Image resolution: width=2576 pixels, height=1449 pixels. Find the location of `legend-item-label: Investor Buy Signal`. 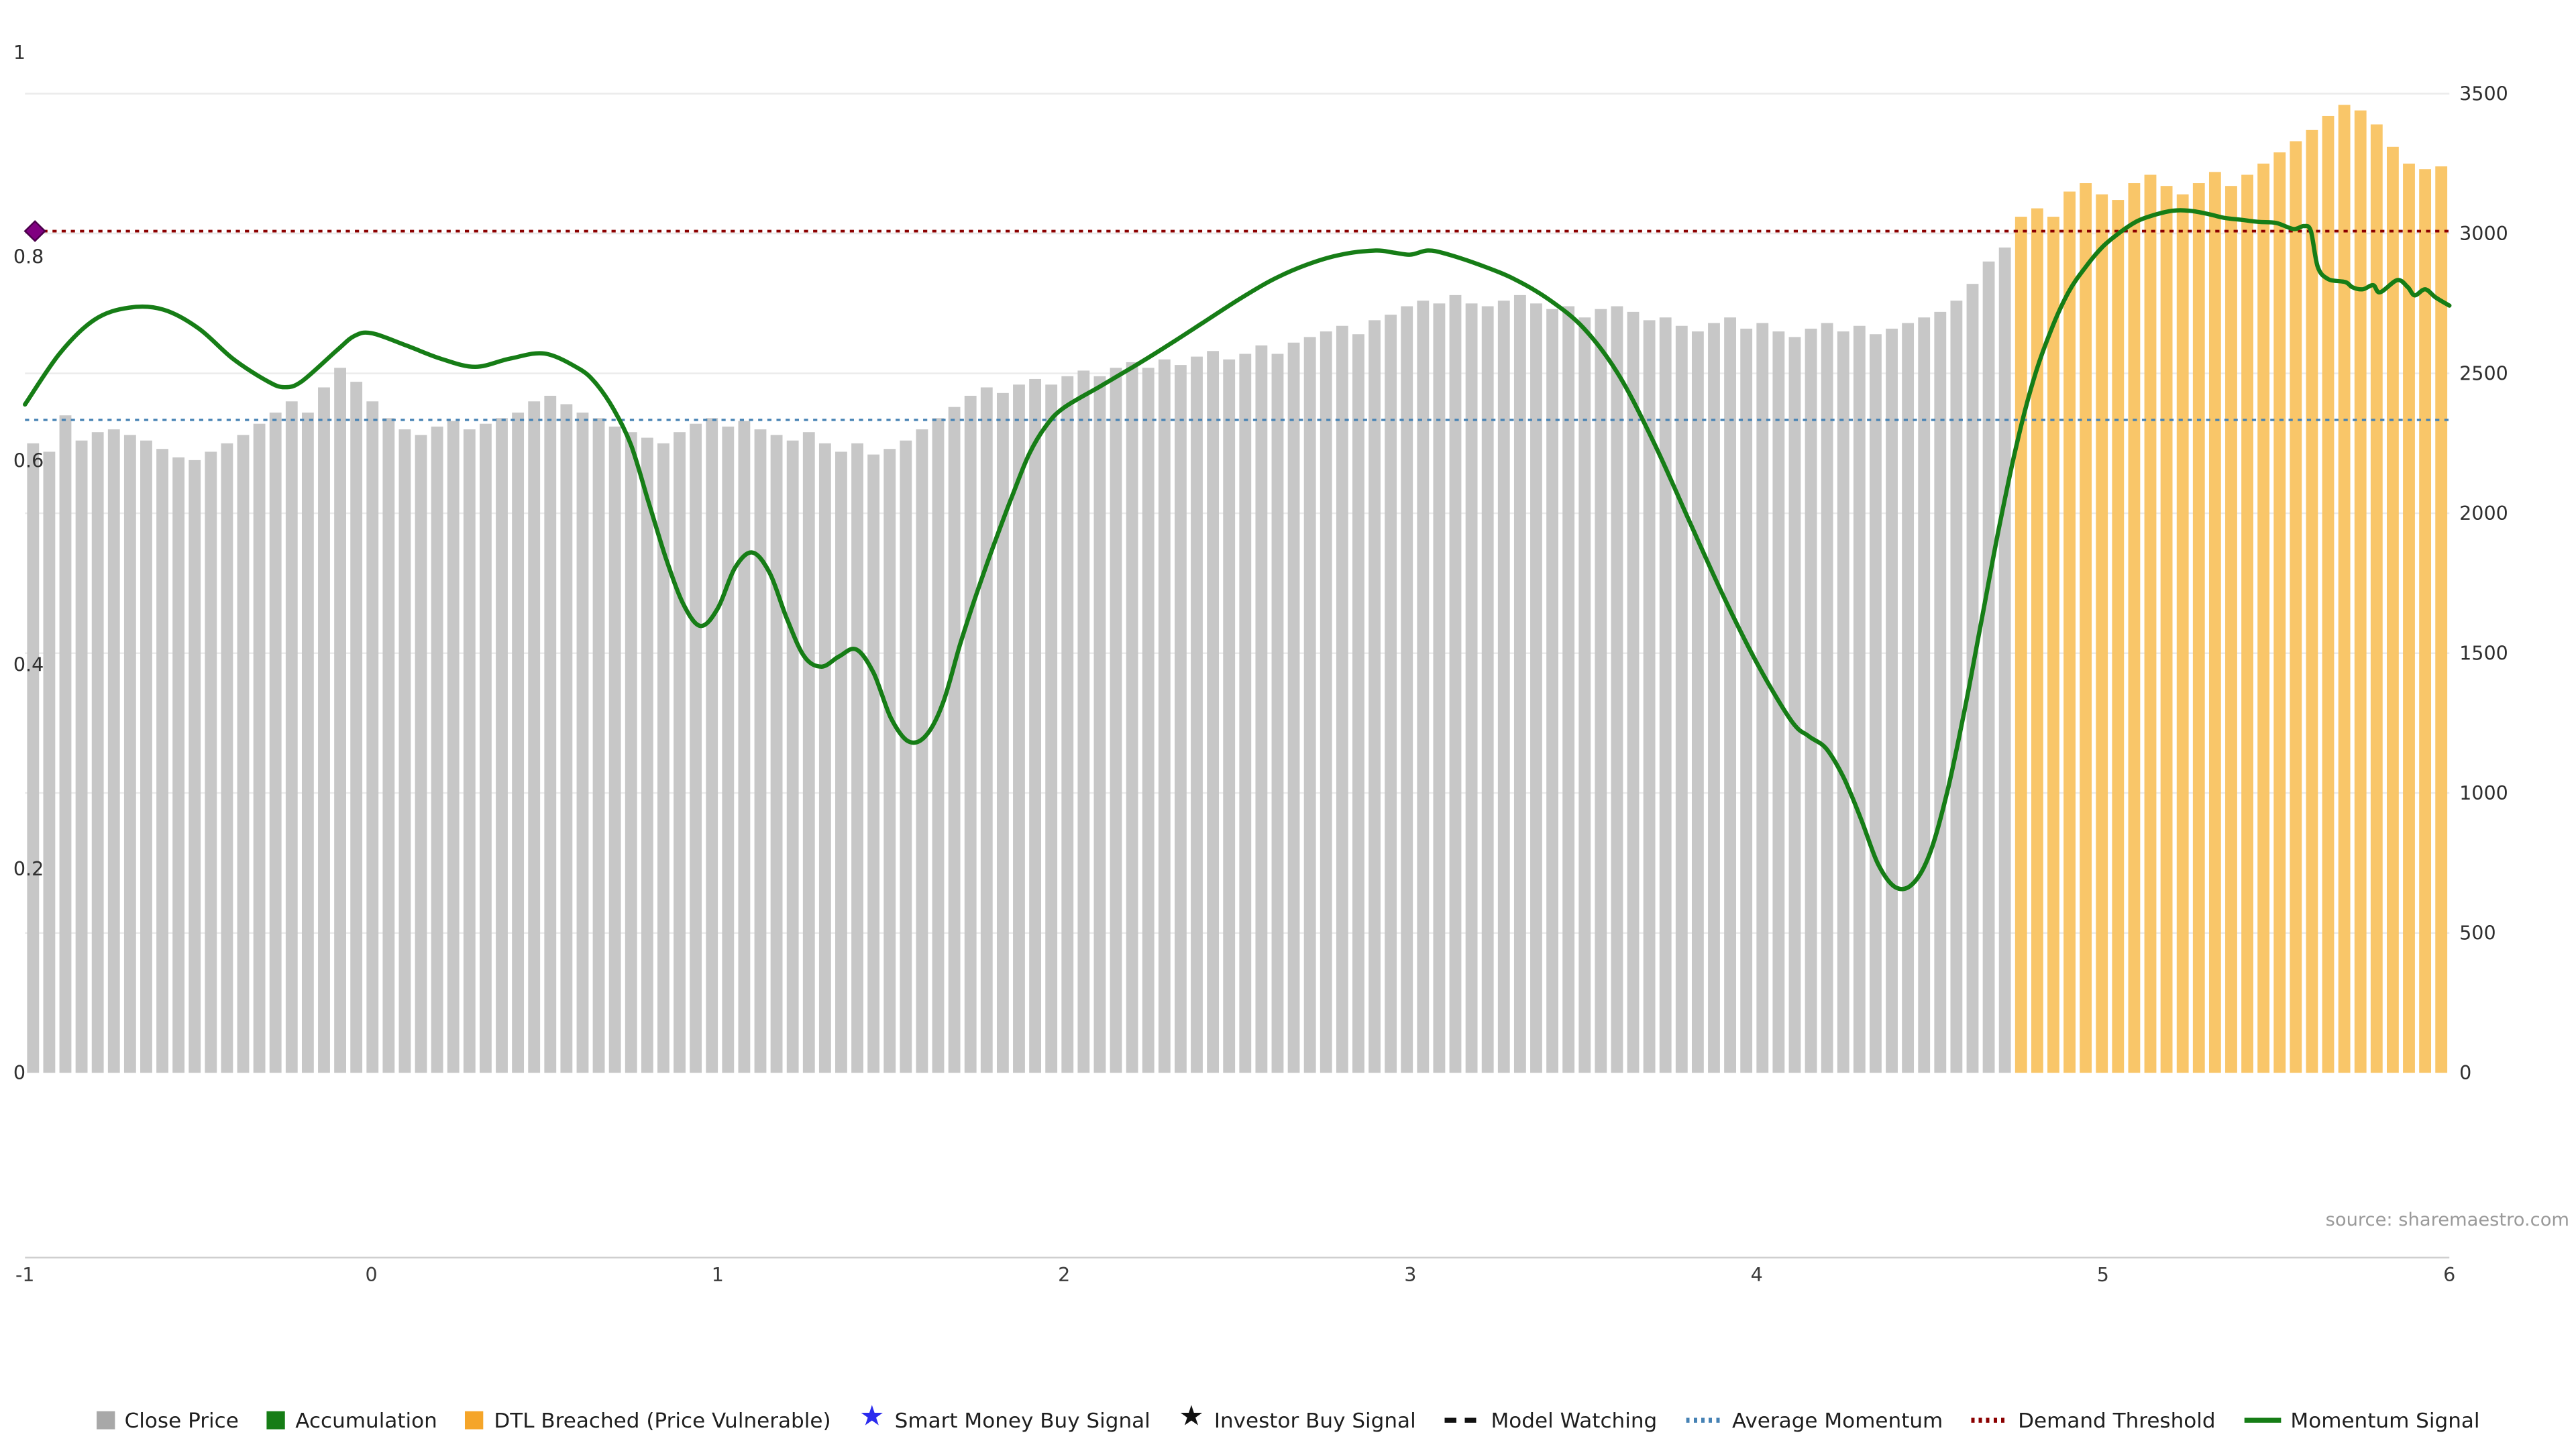

legend-item-label: Investor Buy Signal is located at coordinates (1315, 1420).